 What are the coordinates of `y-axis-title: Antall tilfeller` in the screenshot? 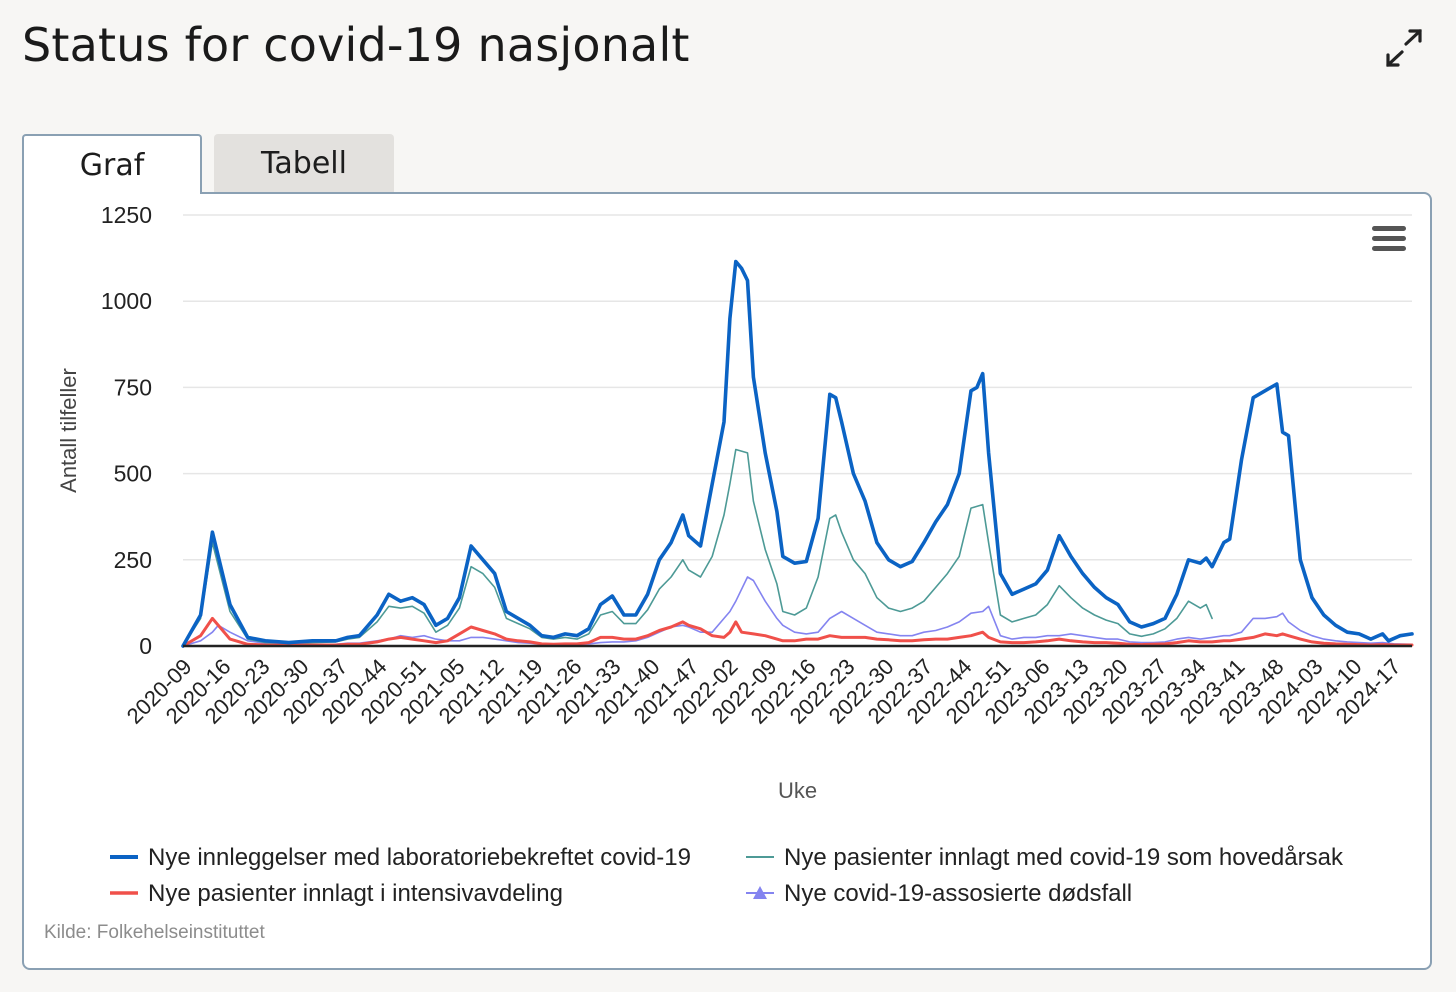 It's located at (68, 430).